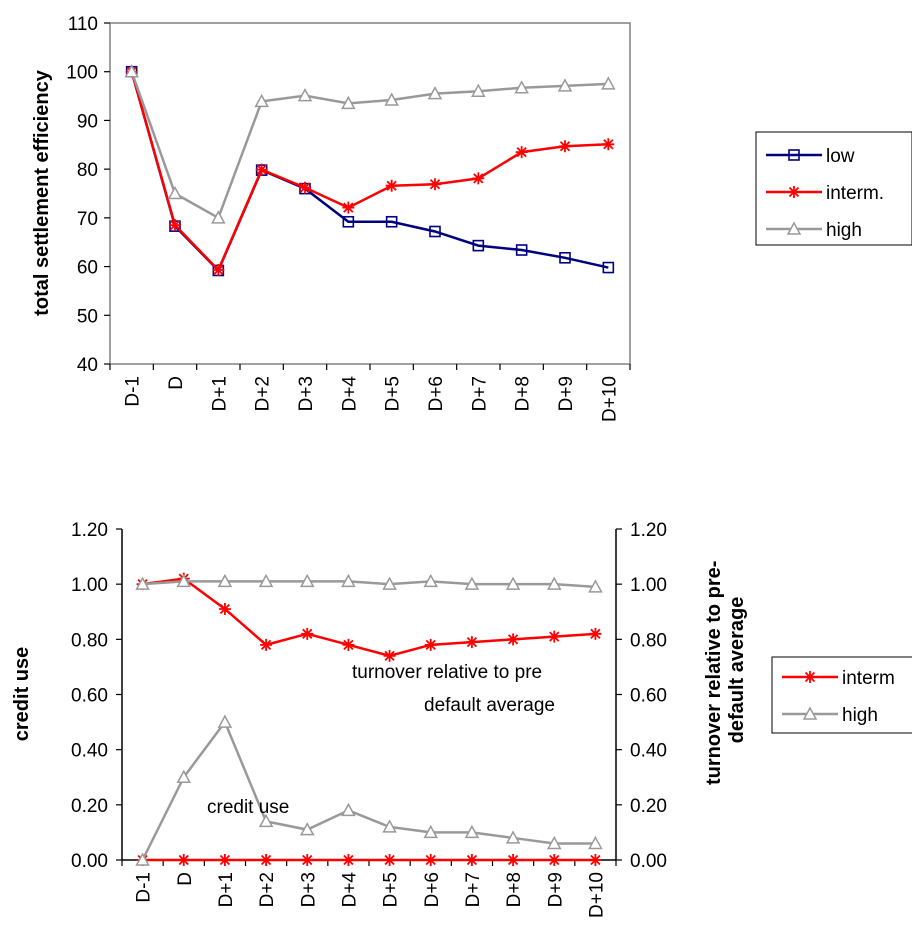 This screenshot has width=912, height=940. I want to click on x-tick-label: D+3, so click(306, 393).